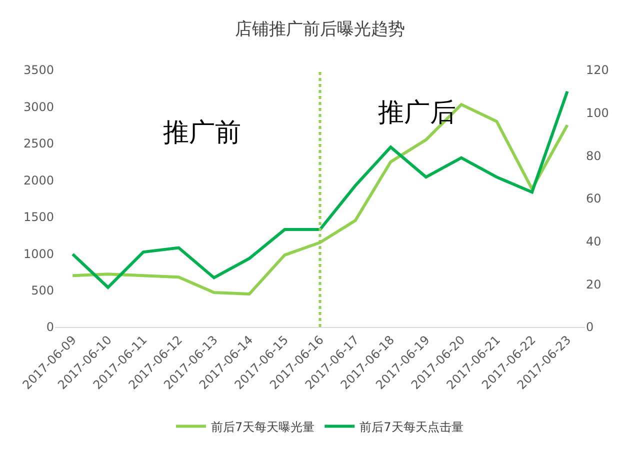 The width and height of the screenshot is (640, 453). I want to click on annotation: 推广前, so click(202, 133).